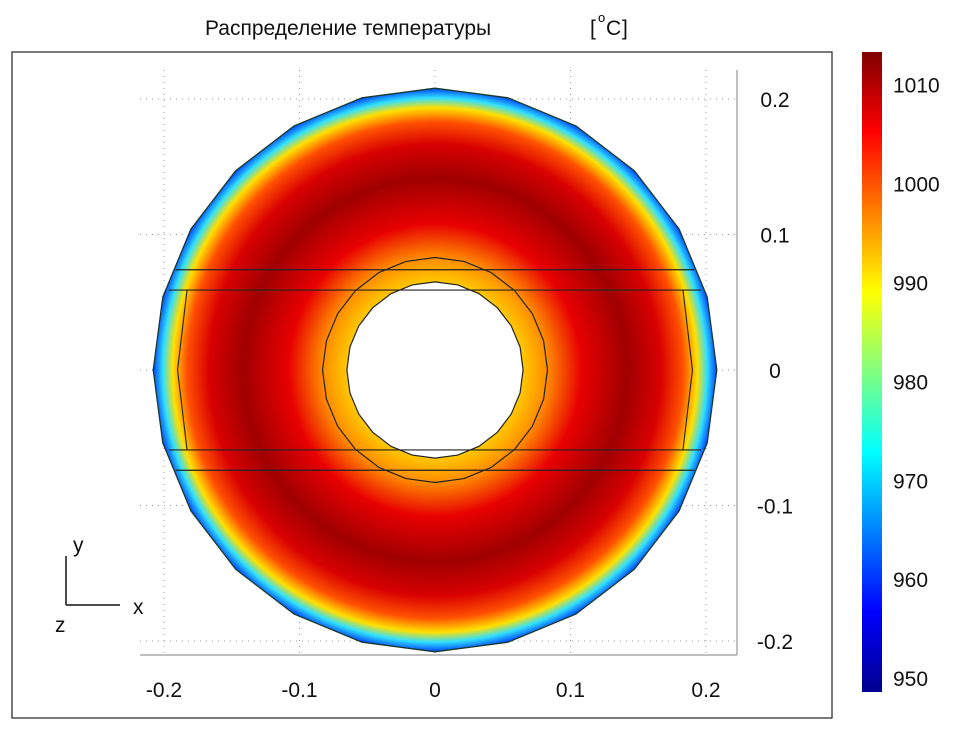  Describe the element at coordinates (916, 86) in the screenshot. I see `colorbar-tick-label: 1010` at that location.